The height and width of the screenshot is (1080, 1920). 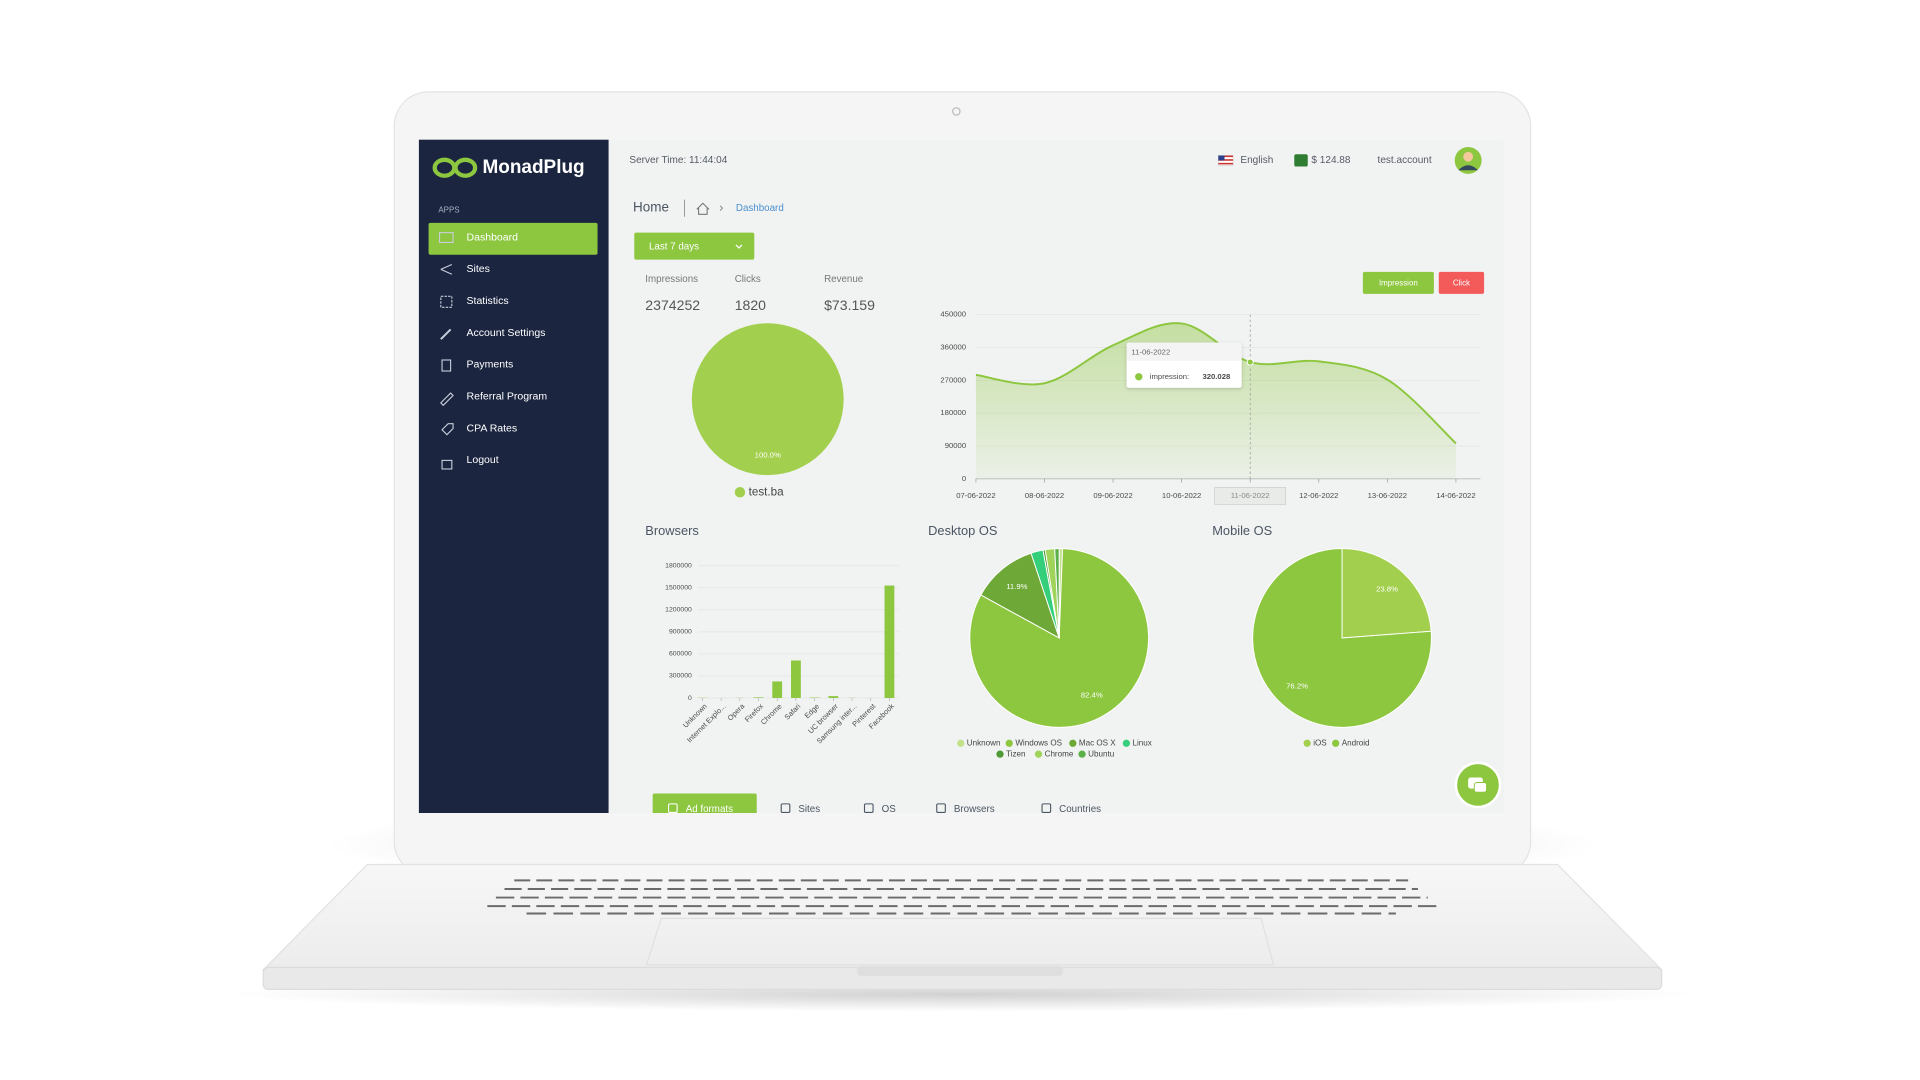 I want to click on legend-label: Linux, so click(x=1141, y=742).